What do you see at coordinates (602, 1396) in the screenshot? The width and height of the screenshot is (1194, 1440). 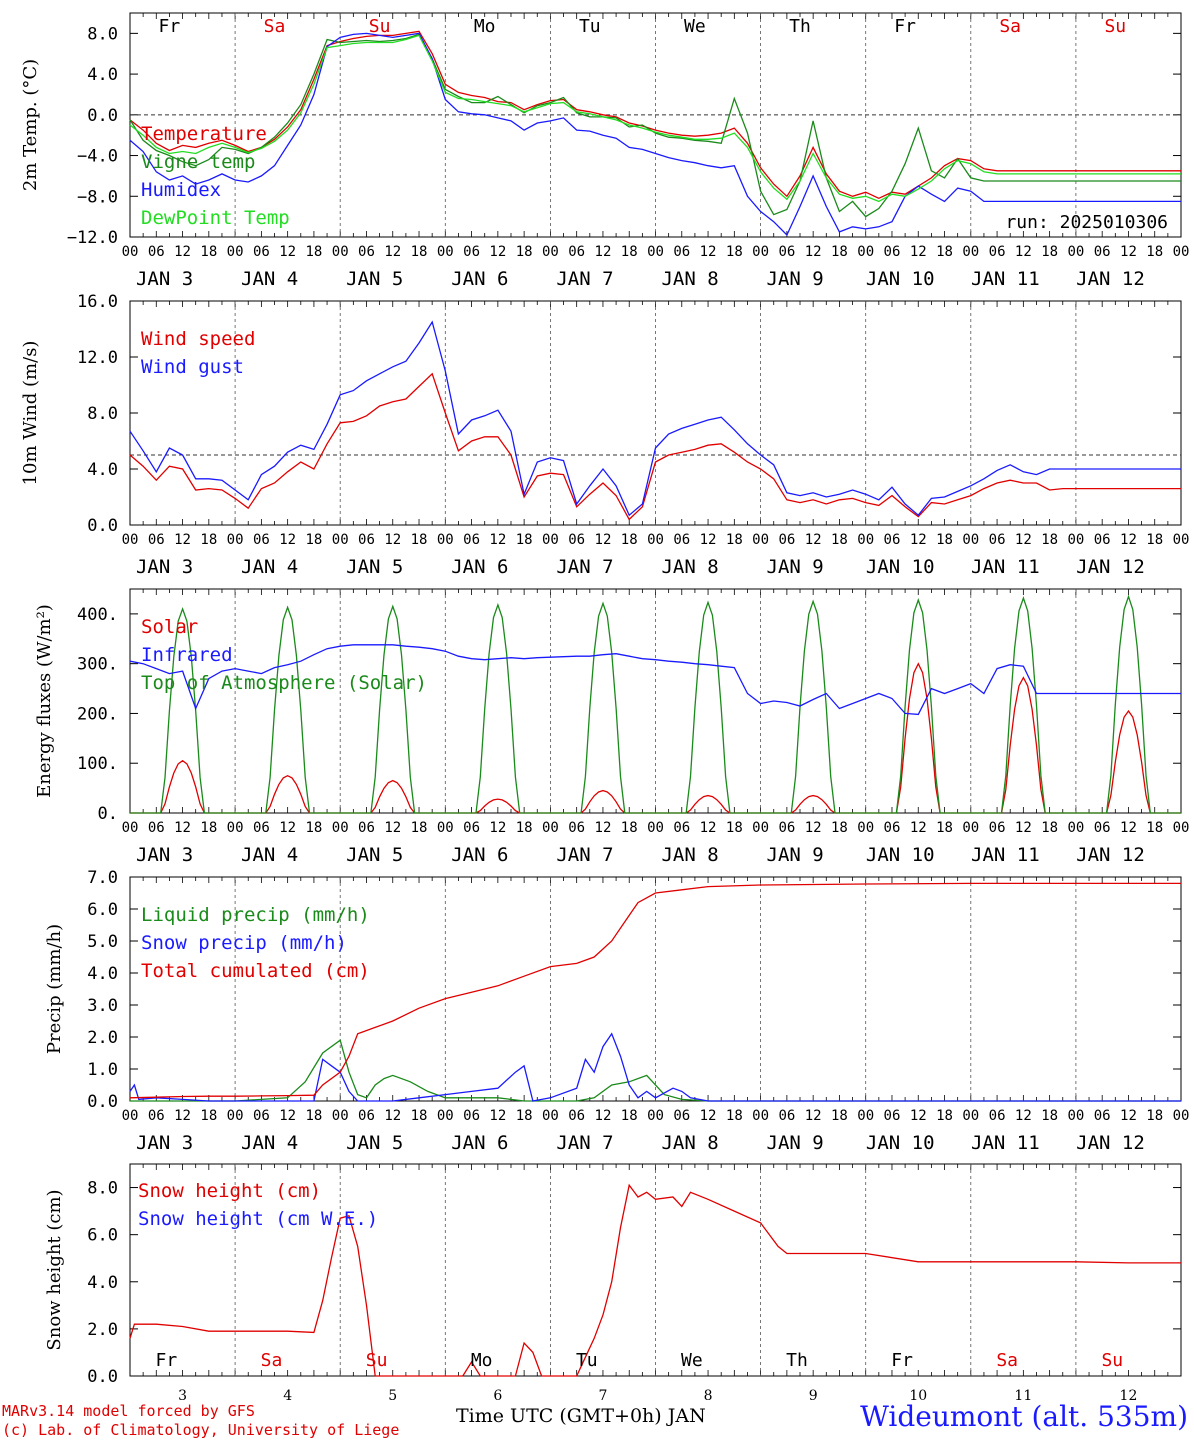 I see `x-day-number: 7` at bounding box center [602, 1396].